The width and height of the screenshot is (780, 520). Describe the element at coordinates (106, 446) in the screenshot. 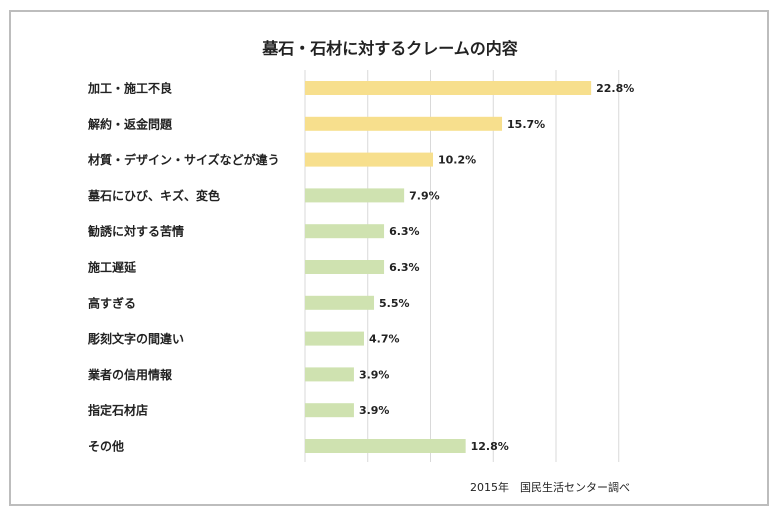

I see `category-label: その他` at that location.